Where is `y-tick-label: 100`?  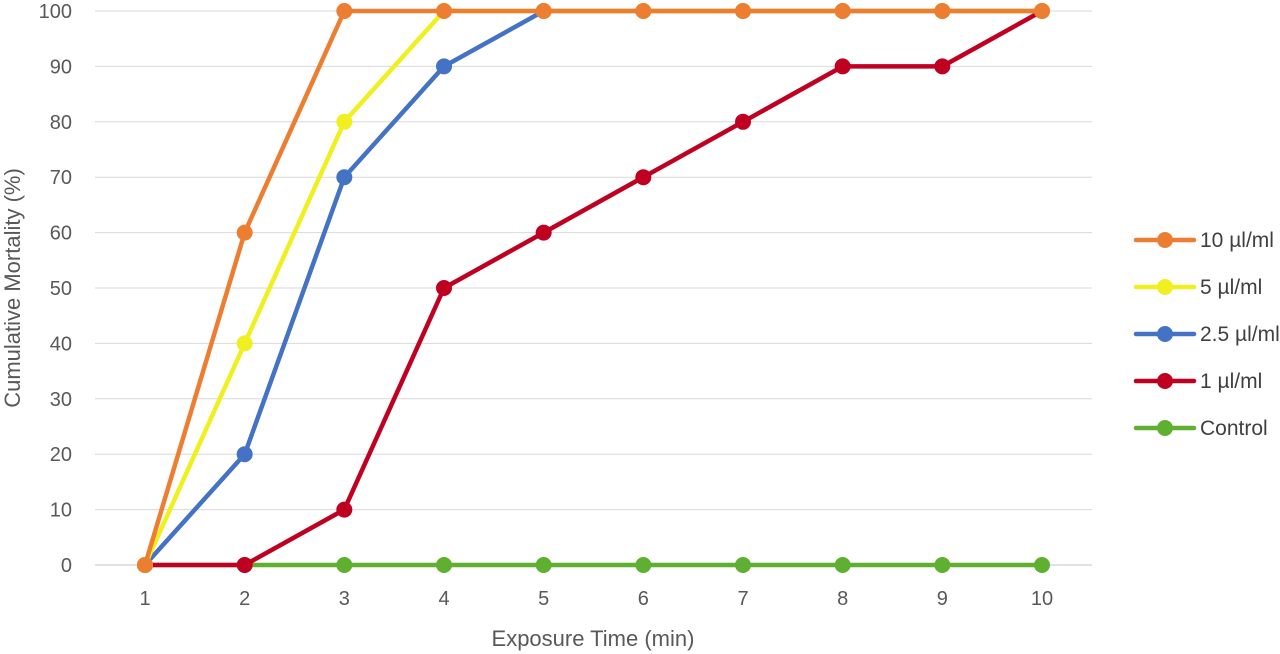
y-tick-label: 100 is located at coordinates (55, 12).